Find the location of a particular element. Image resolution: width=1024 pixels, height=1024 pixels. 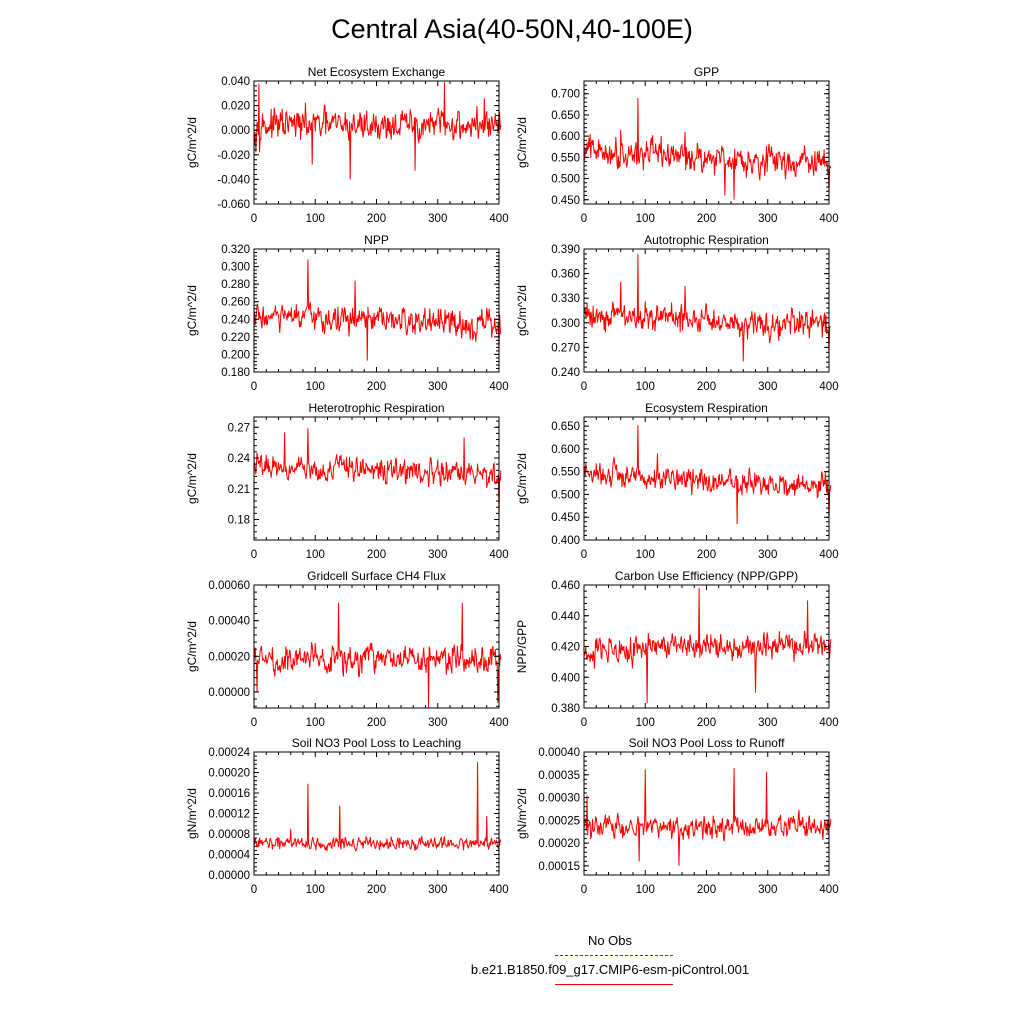

panel-2-xtick-label: 400 is located at coordinates (828, 219).